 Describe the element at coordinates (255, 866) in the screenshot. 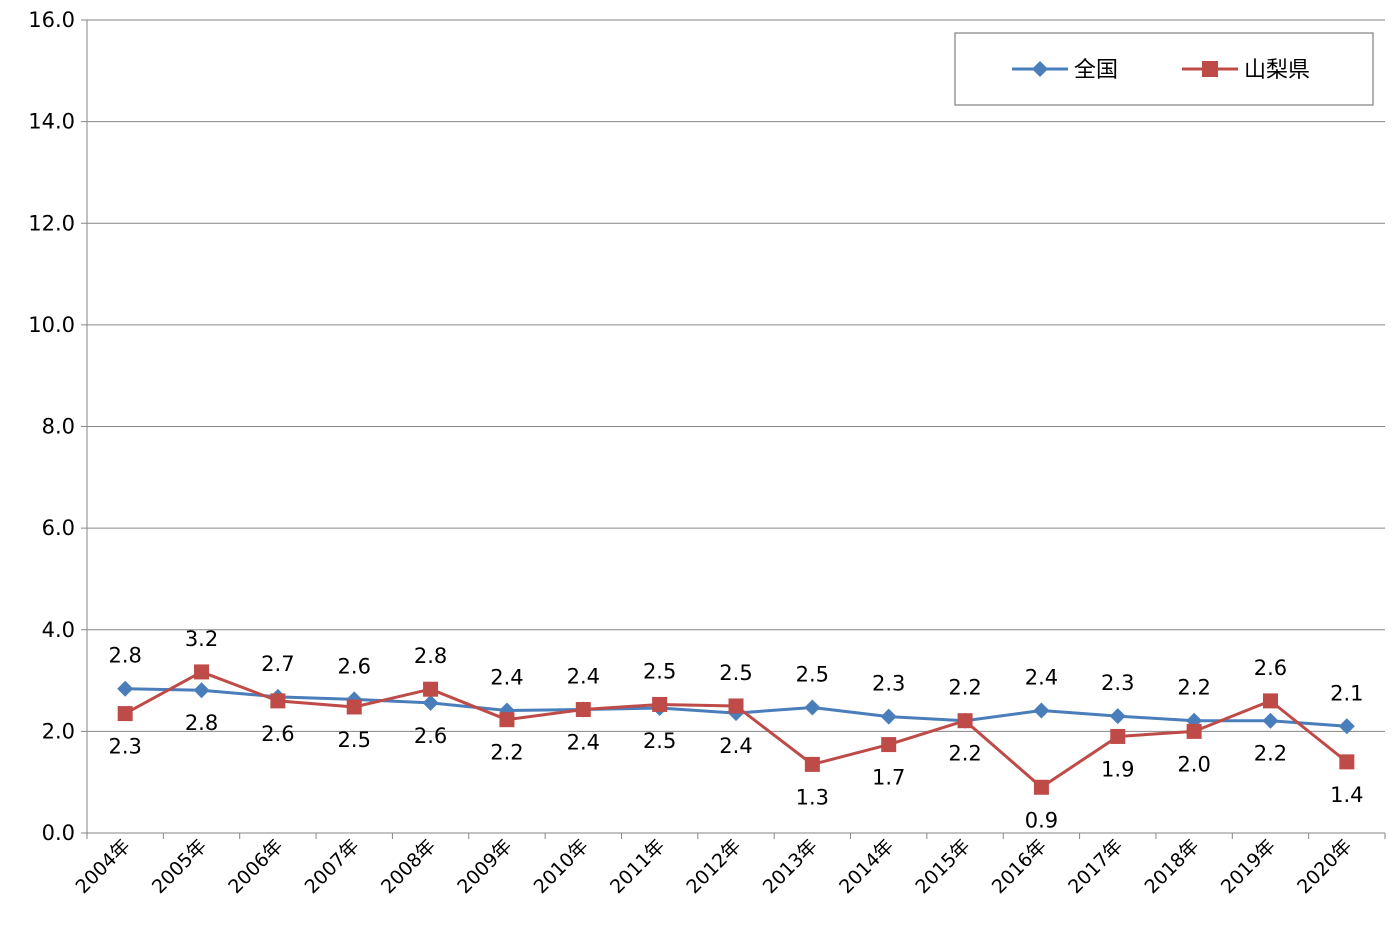

I see `x-tick-label: 2006年` at that location.